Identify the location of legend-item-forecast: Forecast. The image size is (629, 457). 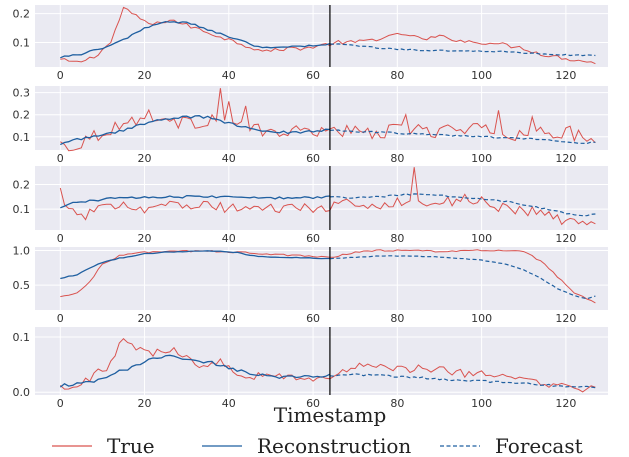
(511, 445).